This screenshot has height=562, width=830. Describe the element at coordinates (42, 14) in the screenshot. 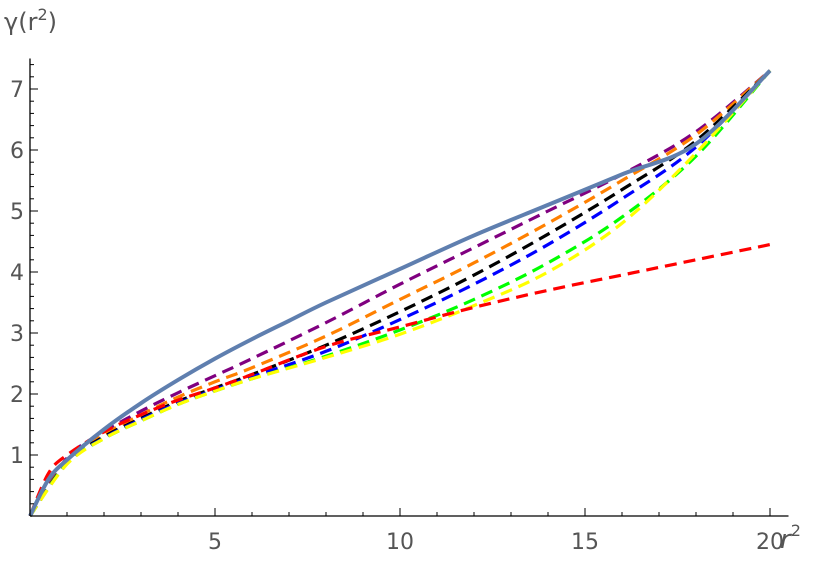

I see `y-axis-label-sup: 2` at that location.